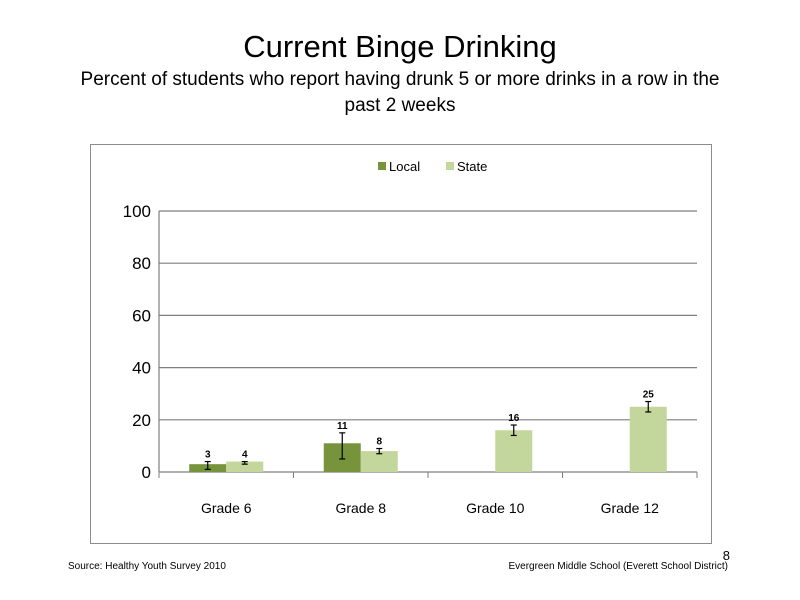 This screenshot has height=600, width=800. What do you see at coordinates (450, 166) in the screenshot?
I see `legend-swatch-state` at bounding box center [450, 166].